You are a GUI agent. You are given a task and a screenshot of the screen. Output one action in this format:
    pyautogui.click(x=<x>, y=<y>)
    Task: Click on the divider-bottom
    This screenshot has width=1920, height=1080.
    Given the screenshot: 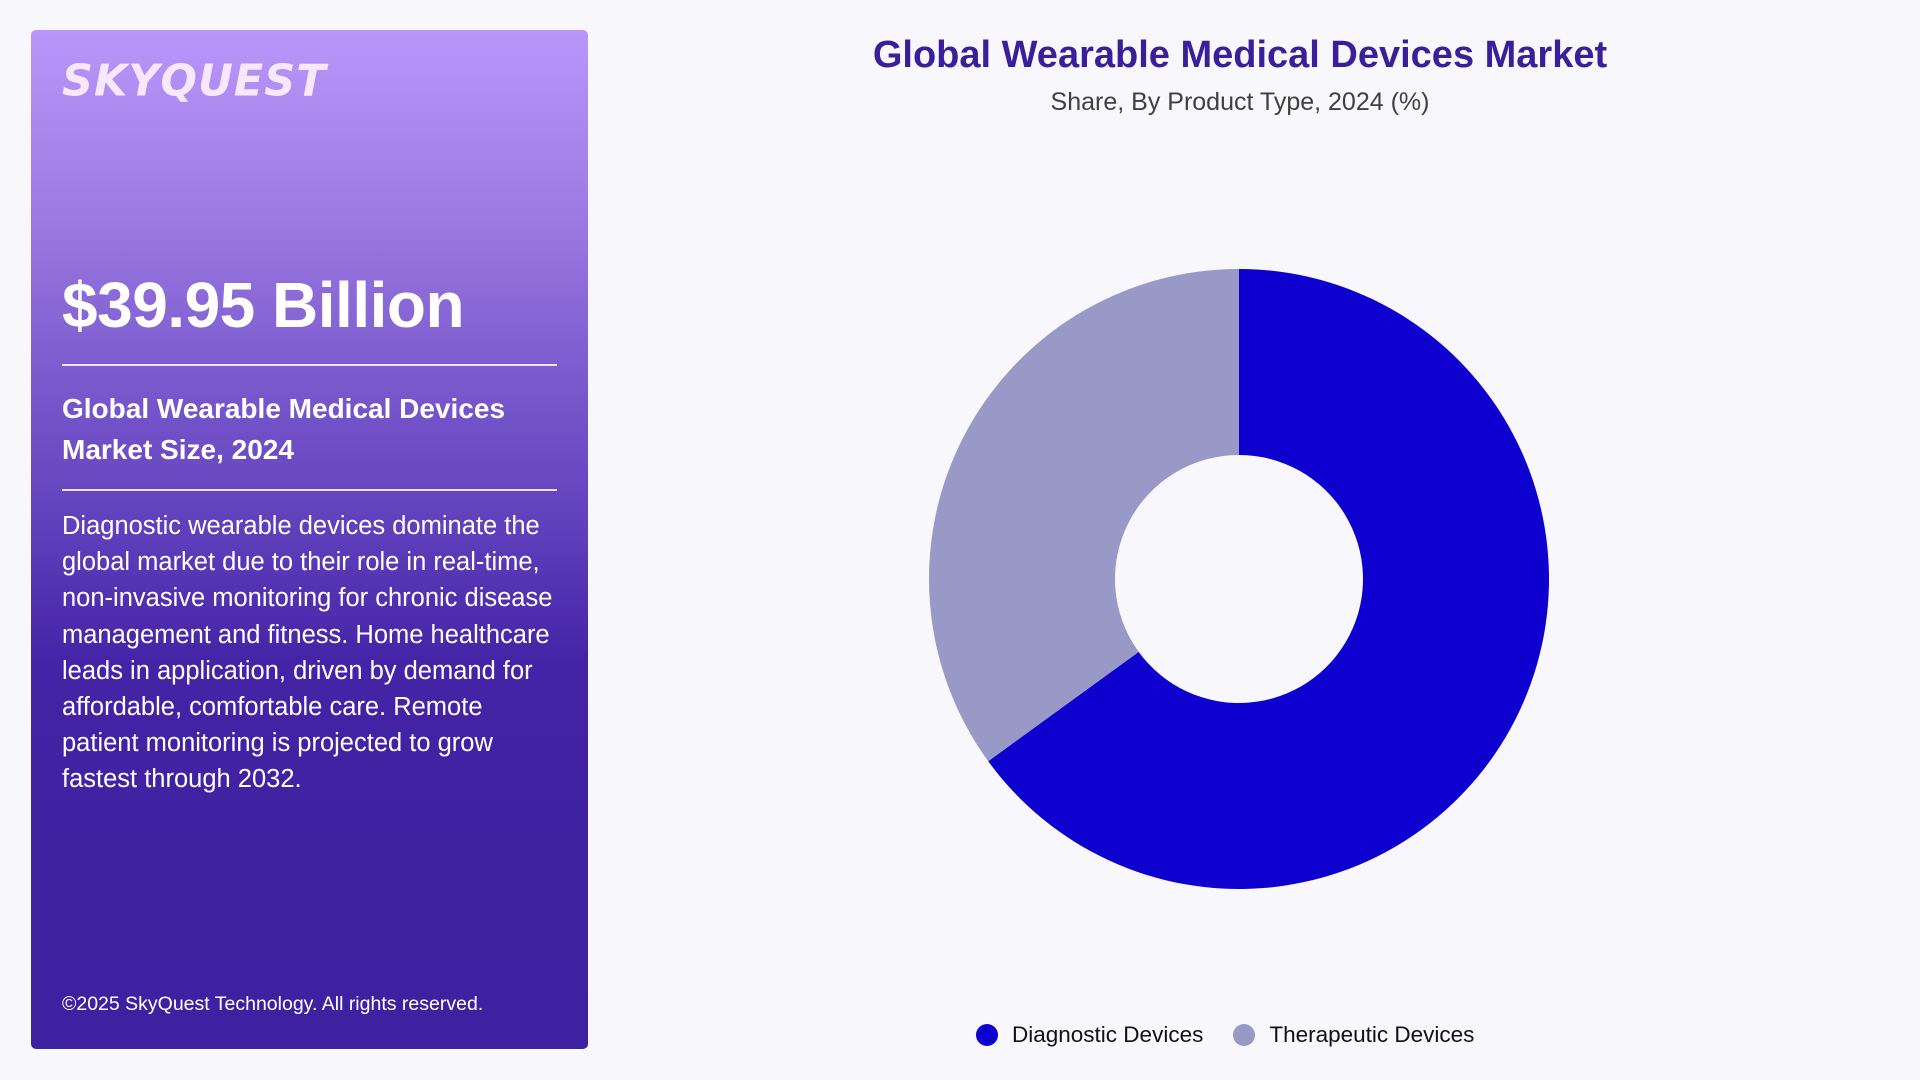 What is the action you would take?
    pyautogui.click(x=309, y=490)
    